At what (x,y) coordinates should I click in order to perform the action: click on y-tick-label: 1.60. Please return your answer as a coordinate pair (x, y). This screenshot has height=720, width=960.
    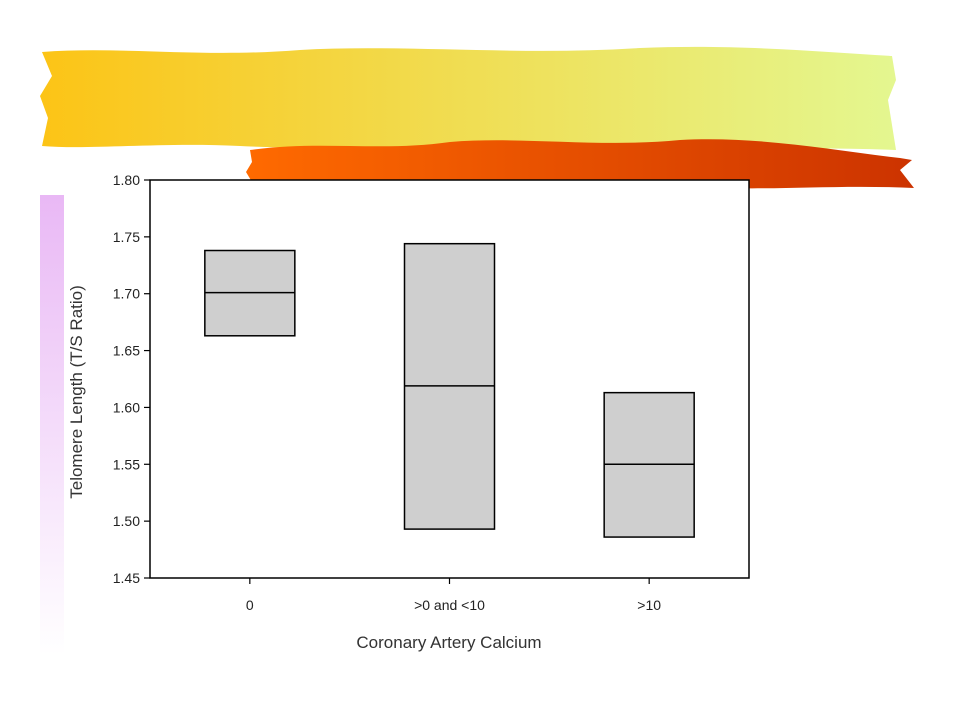
    Looking at the image, I should click on (126, 407).